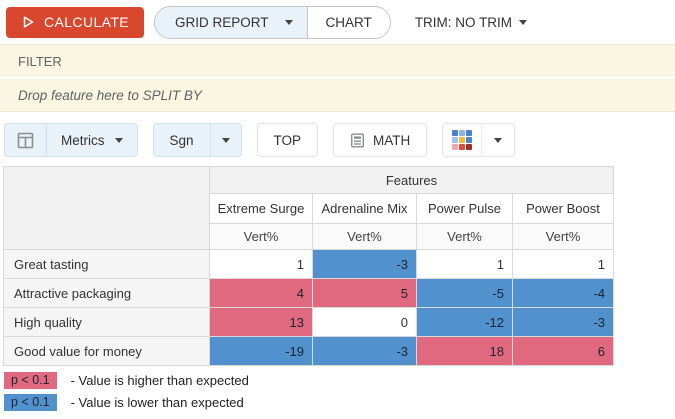  I want to click on value-cell: -4, so click(563, 293).